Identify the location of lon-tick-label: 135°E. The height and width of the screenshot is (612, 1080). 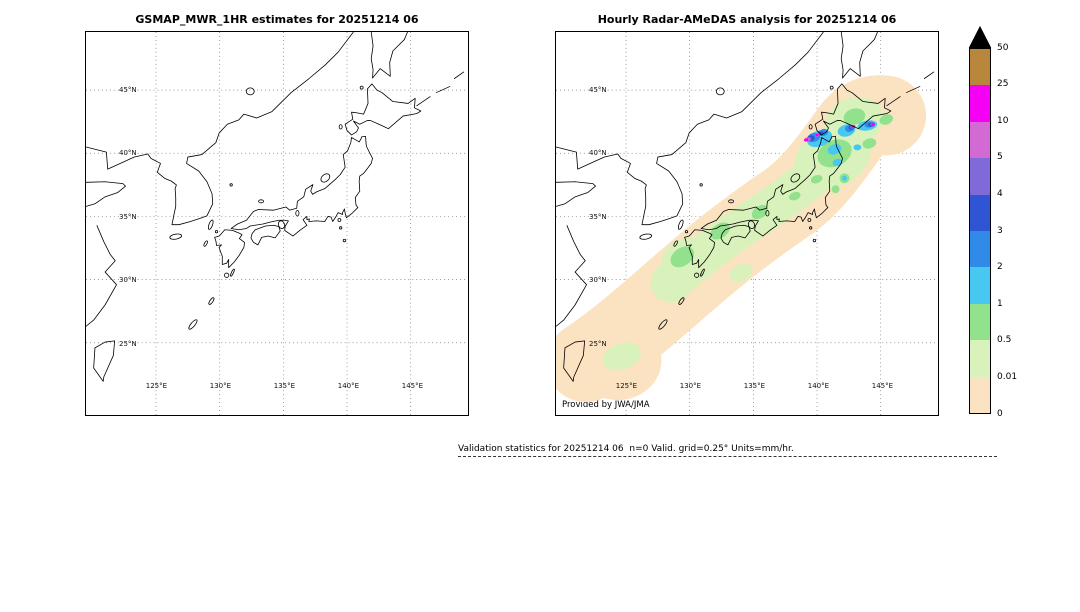
(284, 386).